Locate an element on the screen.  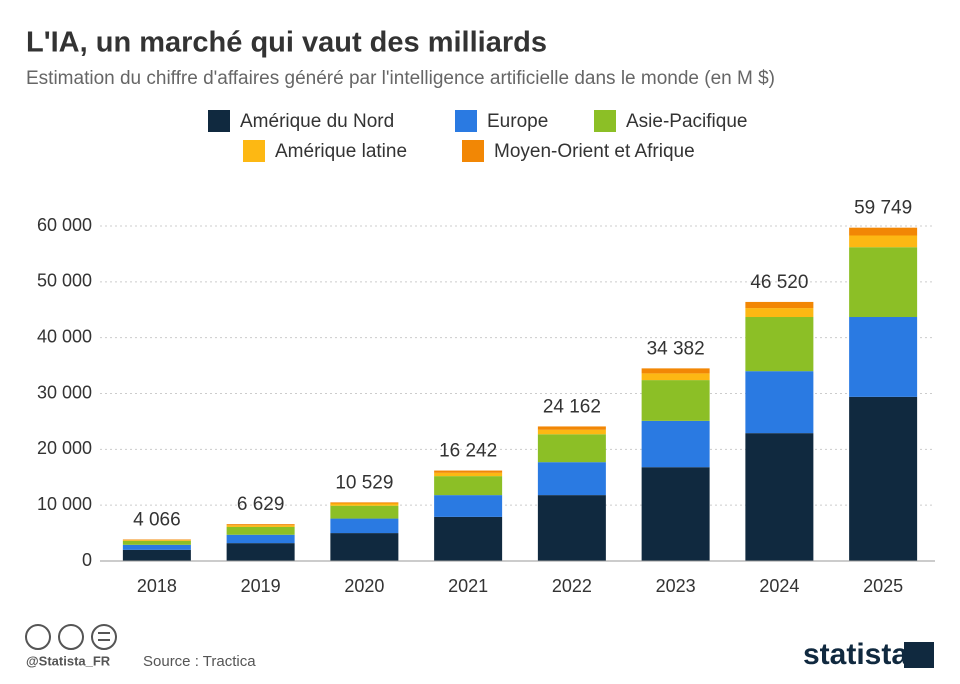
y-tick-label: 60 000 is located at coordinates (64, 225).